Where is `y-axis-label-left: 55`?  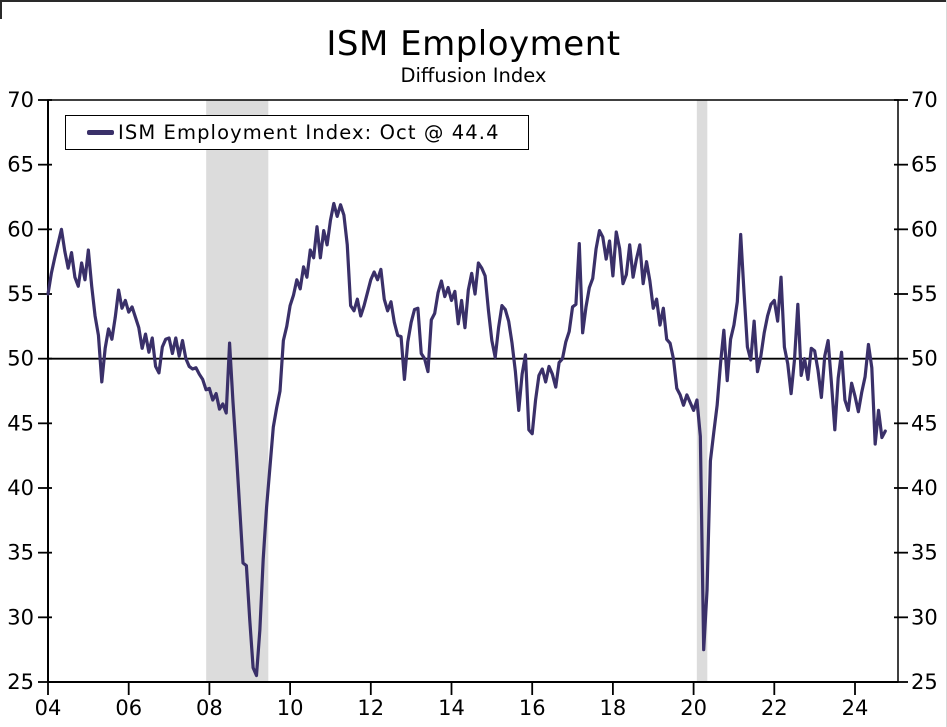 y-axis-label-left: 55 is located at coordinates (20, 294).